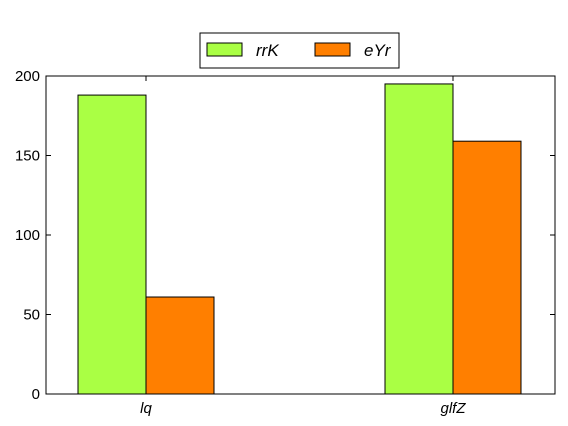 Image resolution: width=568 pixels, height=426 pixels. What do you see at coordinates (378, 50) in the screenshot?
I see `legend-label-eyr: eYr` at bounding box center [378, 50].